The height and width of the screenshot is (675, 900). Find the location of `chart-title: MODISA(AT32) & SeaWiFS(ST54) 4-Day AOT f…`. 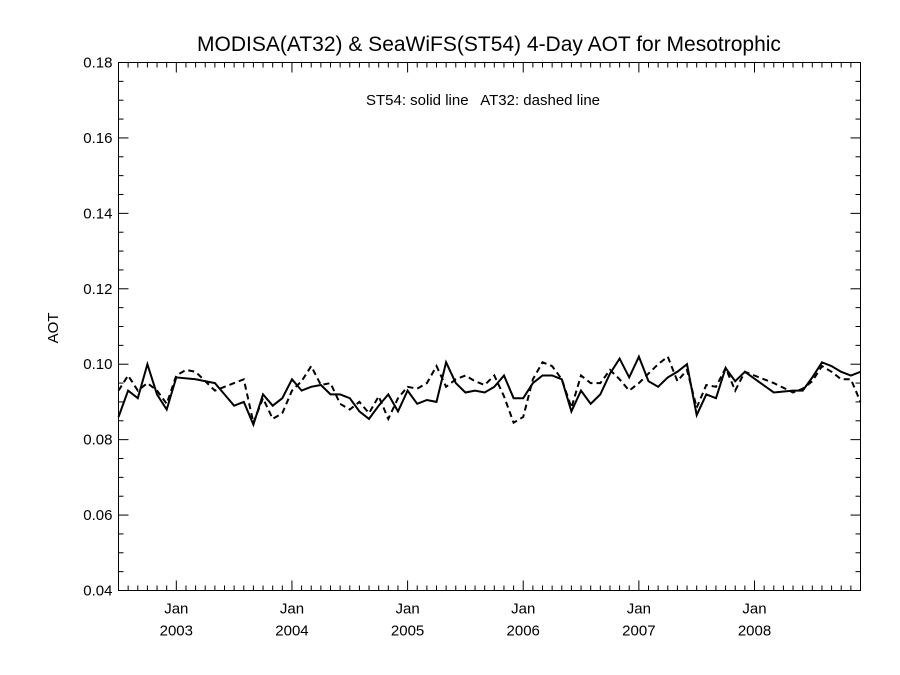

chart-title: MODISA(AT32) & SeaWiFS(ST54) 4-Day AOT f… is located at coordinates (489, 44).